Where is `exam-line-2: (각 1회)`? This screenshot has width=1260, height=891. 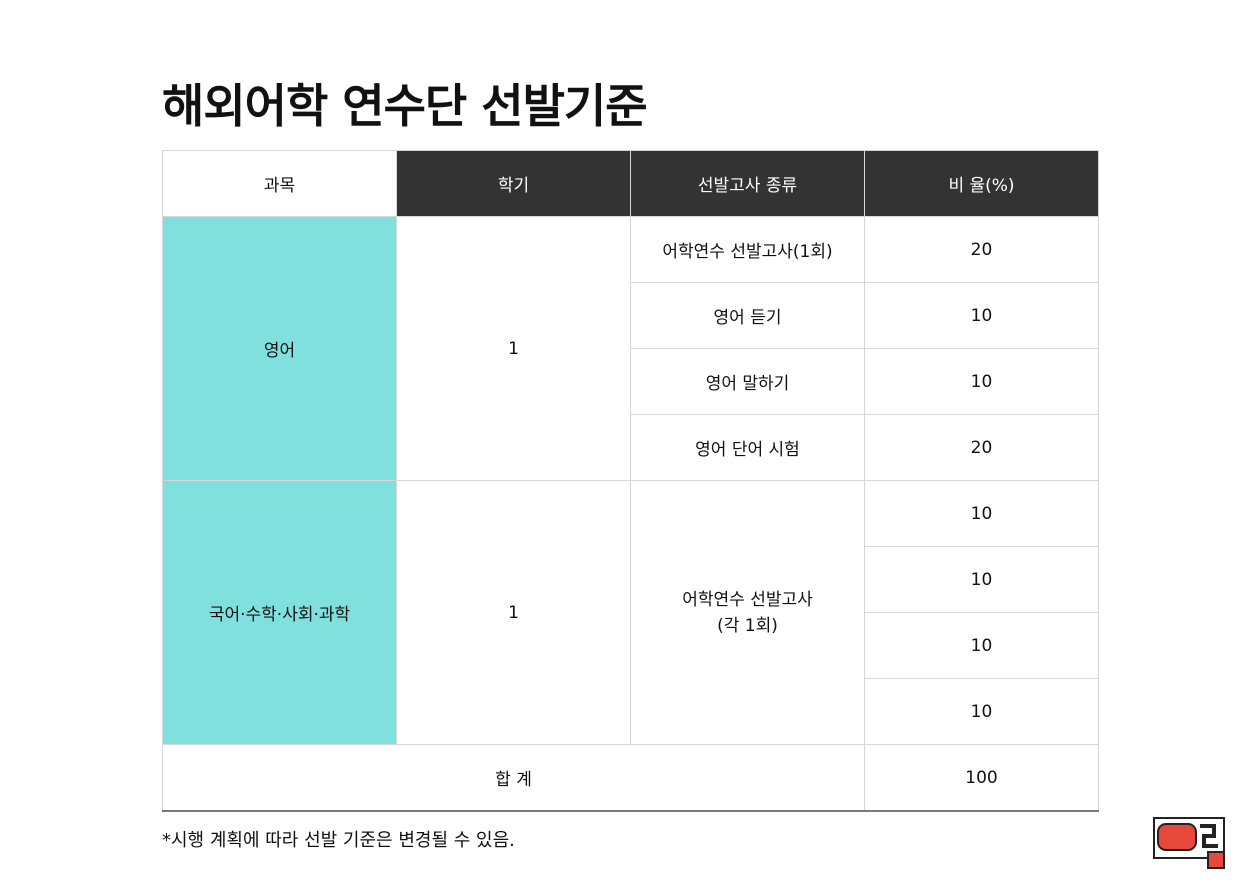 exam-line-2: (각 1회) is located at coordinates (747, 625).